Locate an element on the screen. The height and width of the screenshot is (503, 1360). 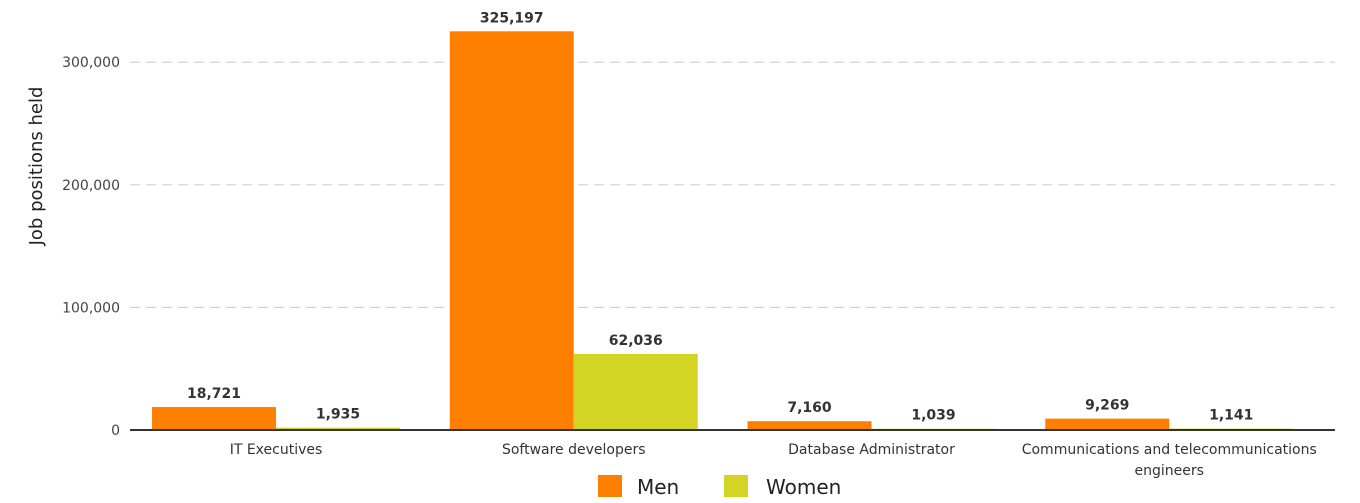
x-tick-label: Communications and telecommunications is located at coordinates (1169, 450).